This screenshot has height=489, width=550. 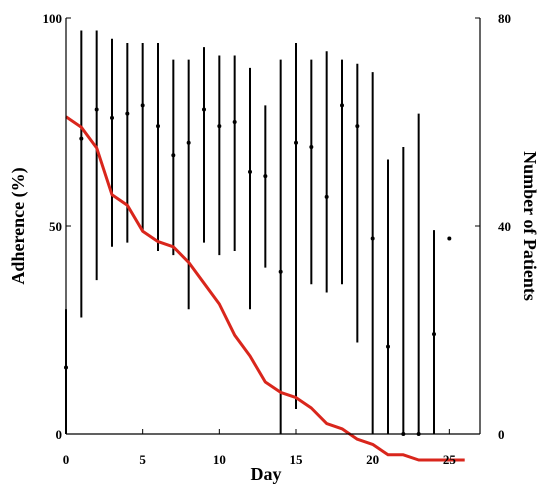 I want to click on x-tick-label: 25, so click(x=450, y=459).